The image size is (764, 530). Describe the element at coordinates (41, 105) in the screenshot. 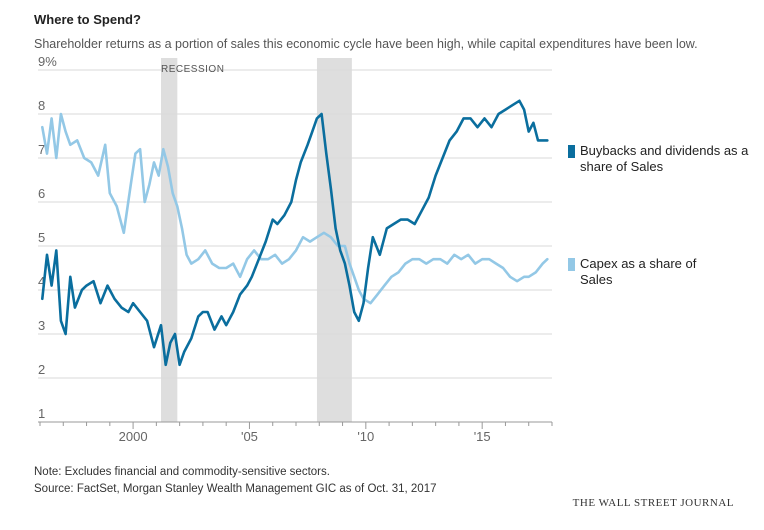

I see `y-tick-label-8: 8` at that location.